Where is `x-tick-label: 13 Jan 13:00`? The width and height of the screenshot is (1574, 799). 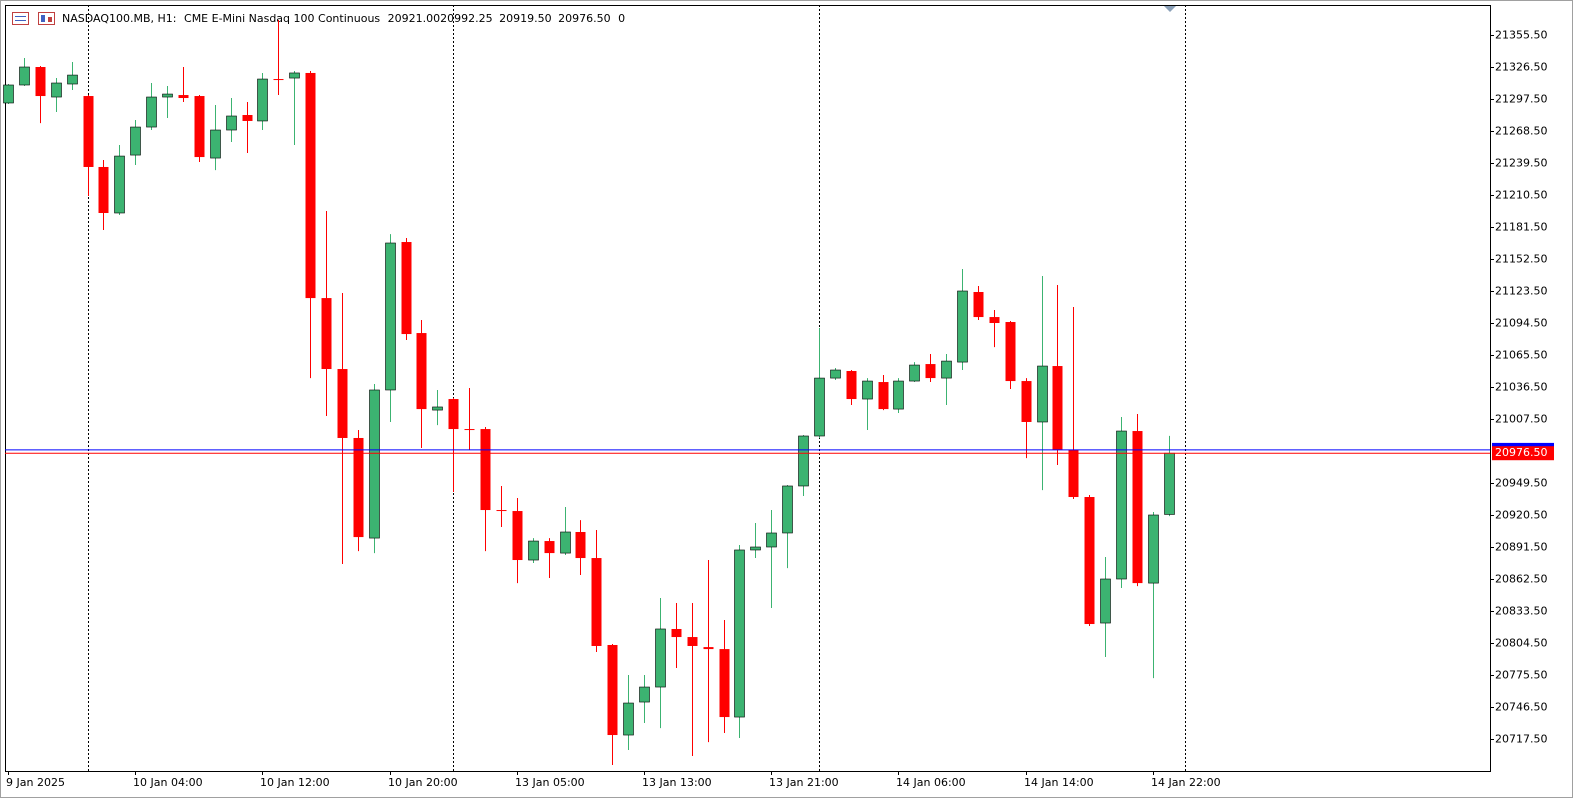
x-tick-label: 13 Jan 13:00 is located at coordinates (677, 782).